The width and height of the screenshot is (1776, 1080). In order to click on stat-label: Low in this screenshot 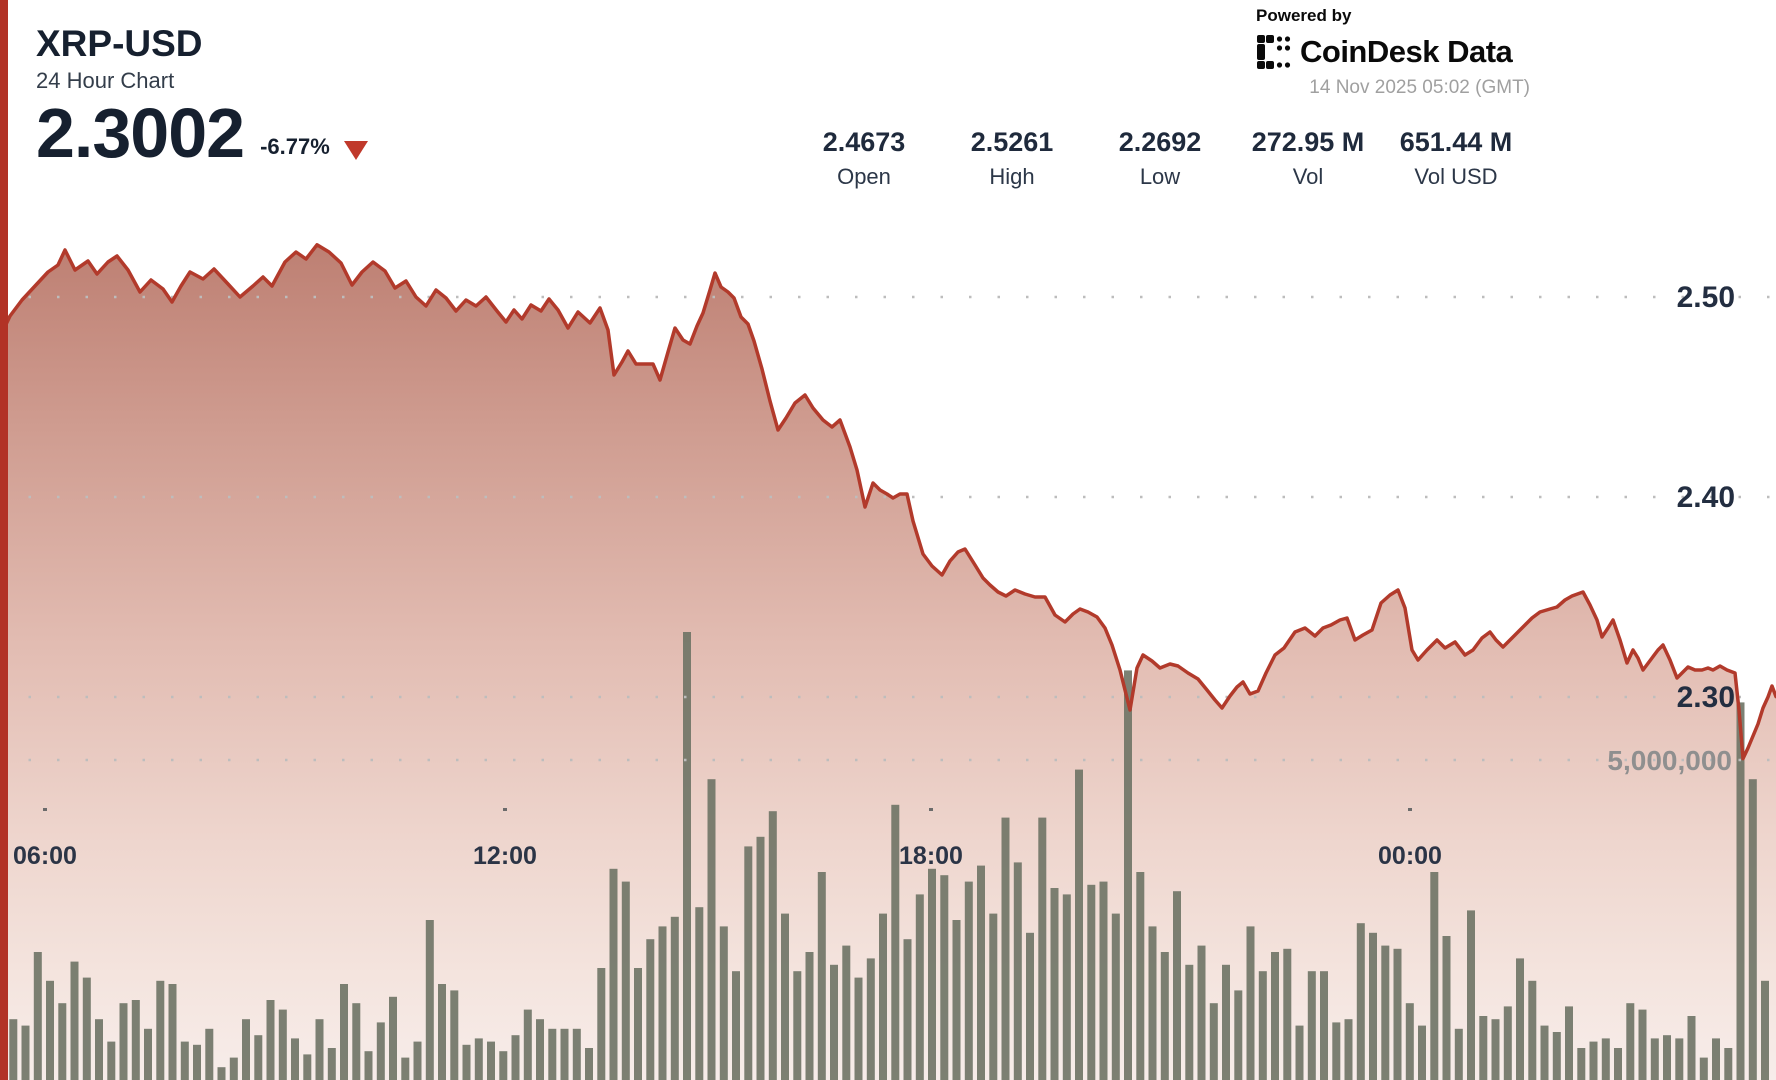, I will do `click(1160, 177)`.